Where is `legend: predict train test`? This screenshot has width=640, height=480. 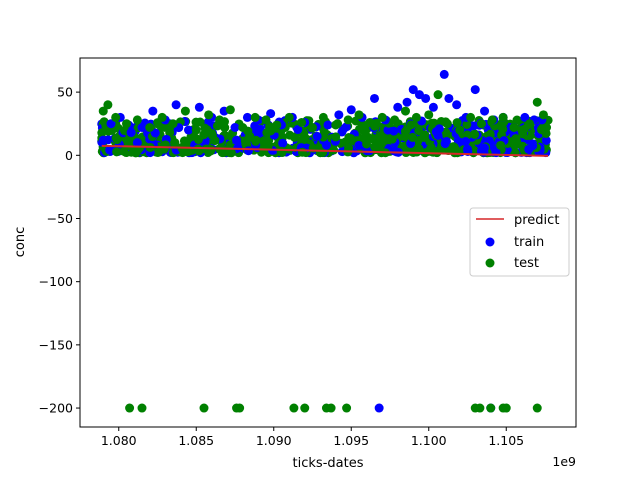
legend: predict train test is located at coordinates (519, 242).